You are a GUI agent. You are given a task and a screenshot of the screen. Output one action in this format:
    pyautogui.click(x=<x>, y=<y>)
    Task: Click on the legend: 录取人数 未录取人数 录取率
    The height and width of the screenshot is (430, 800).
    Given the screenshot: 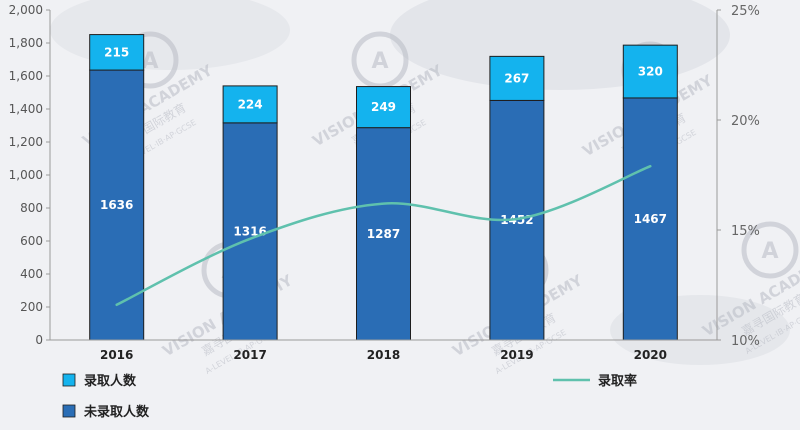 What is the action you would take?
    pyautogui.click(x=349, y=396)
    